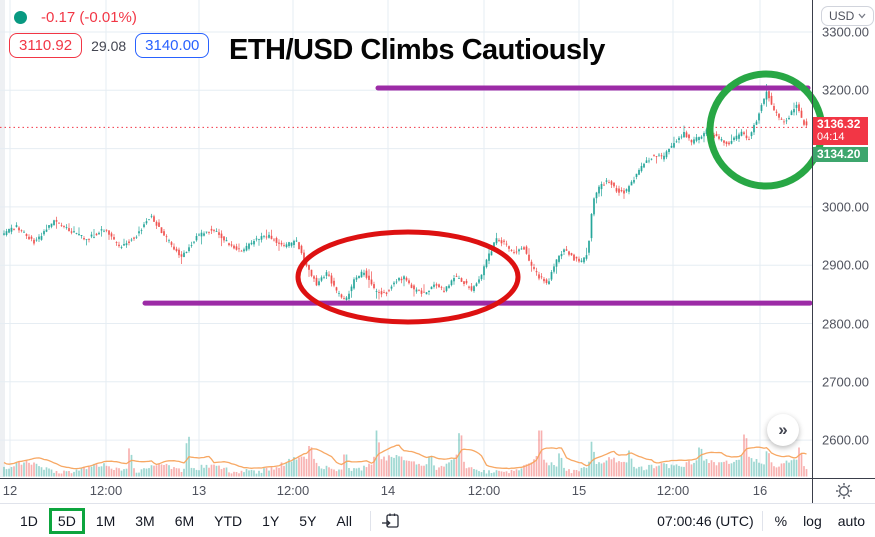  What do you see at coordinates (851, 520) in the screenshot?
I see `auto-scale-button: auto` at bounding box center [851, 520].